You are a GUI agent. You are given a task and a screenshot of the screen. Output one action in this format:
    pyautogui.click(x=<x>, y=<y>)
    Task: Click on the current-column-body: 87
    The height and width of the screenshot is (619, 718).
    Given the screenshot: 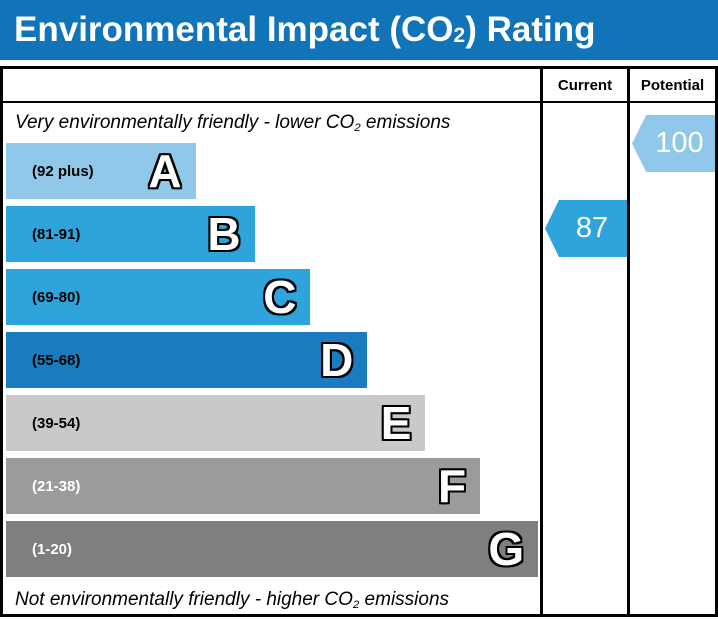 What is the action you would take?
    pyautogui.click(x=585, y=357)
    